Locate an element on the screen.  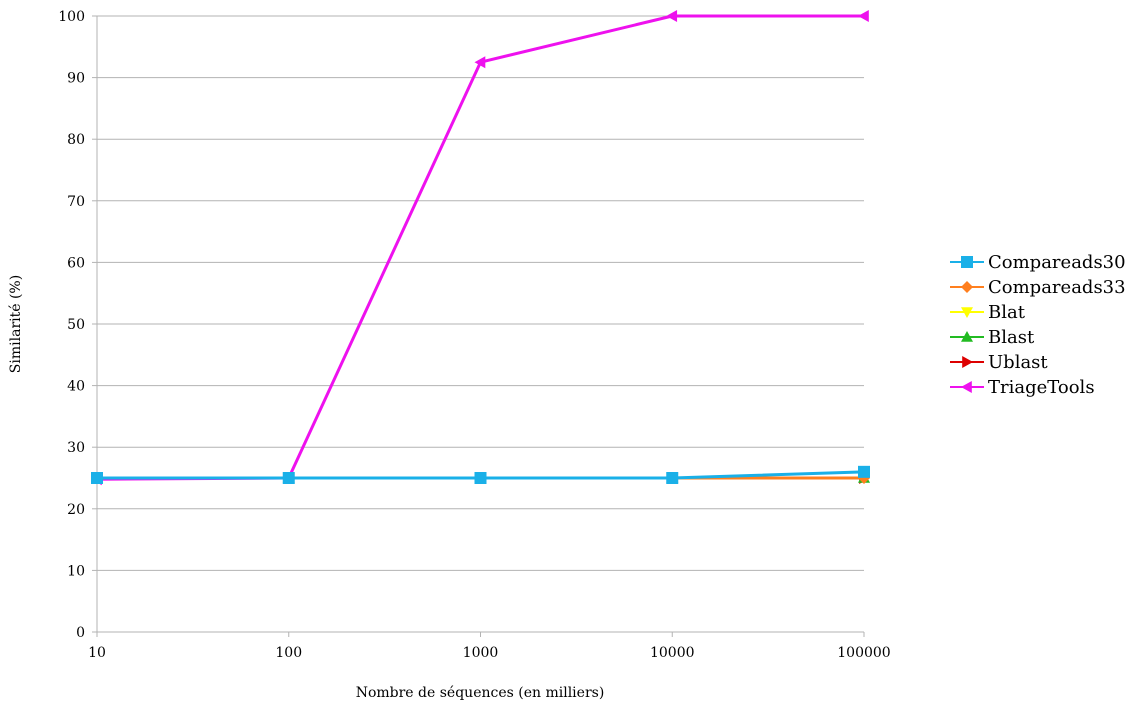
legend-item: Blat is located at coordinates (988, 312).